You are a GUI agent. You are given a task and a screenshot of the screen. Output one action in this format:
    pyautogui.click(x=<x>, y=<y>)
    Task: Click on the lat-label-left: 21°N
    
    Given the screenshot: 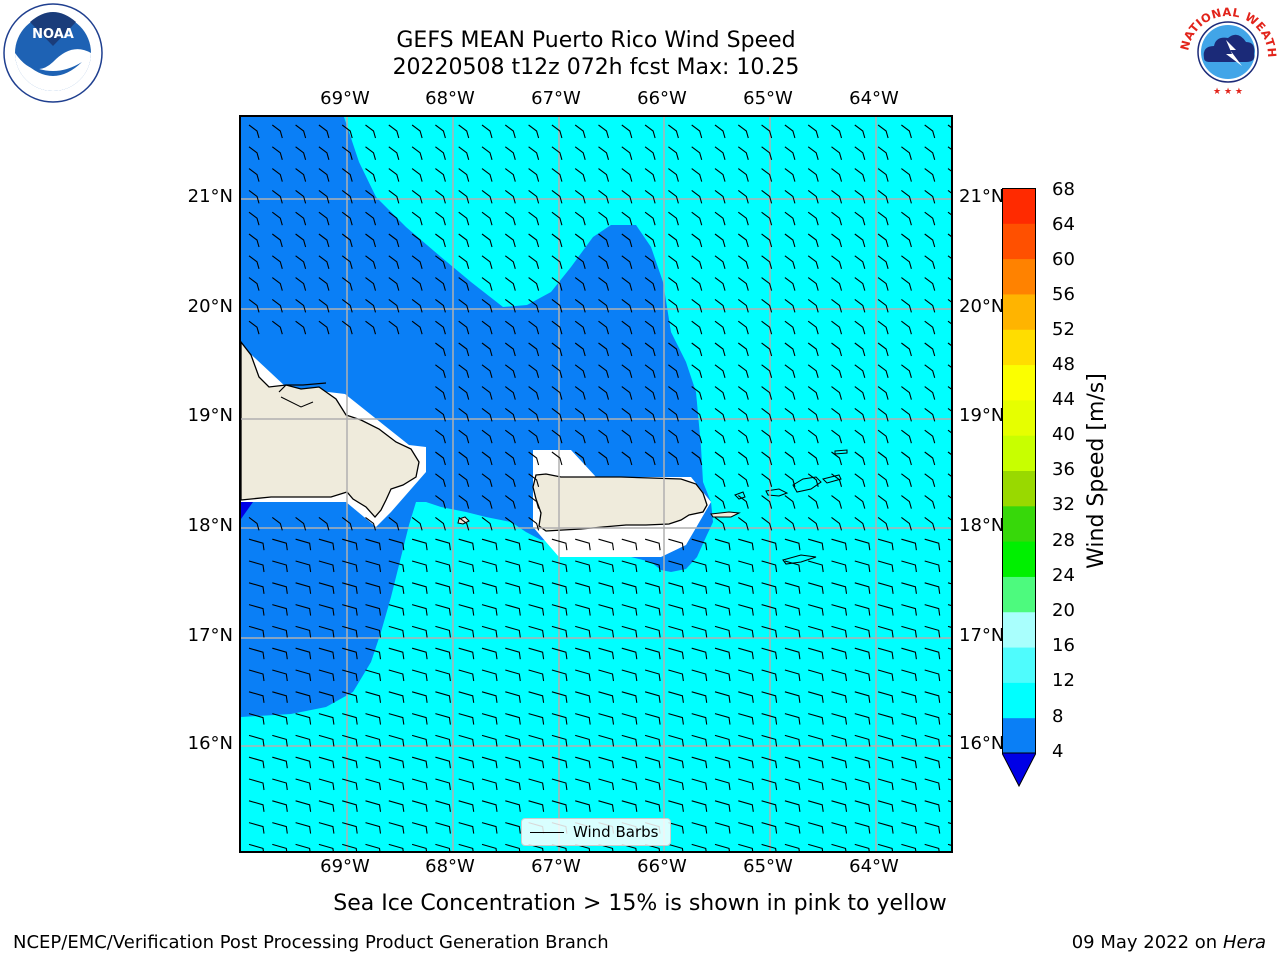 What is the action you would take?
    pyautogui.click(x=210, y=196)
    